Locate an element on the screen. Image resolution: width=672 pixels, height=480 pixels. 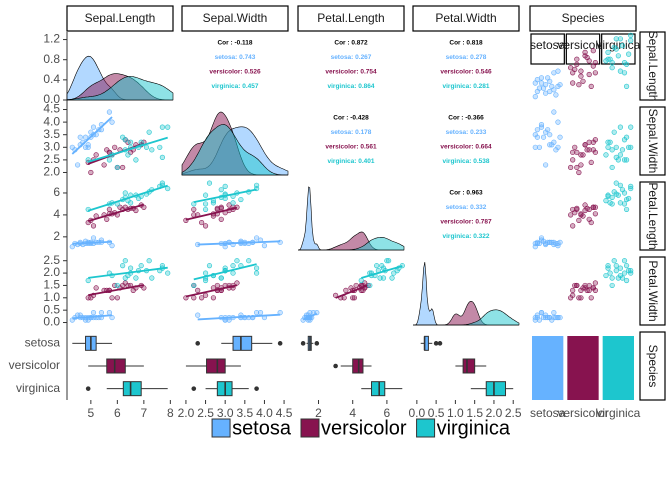
correlation-group: virginica: 0.281 is located at coordinates (466, 86).